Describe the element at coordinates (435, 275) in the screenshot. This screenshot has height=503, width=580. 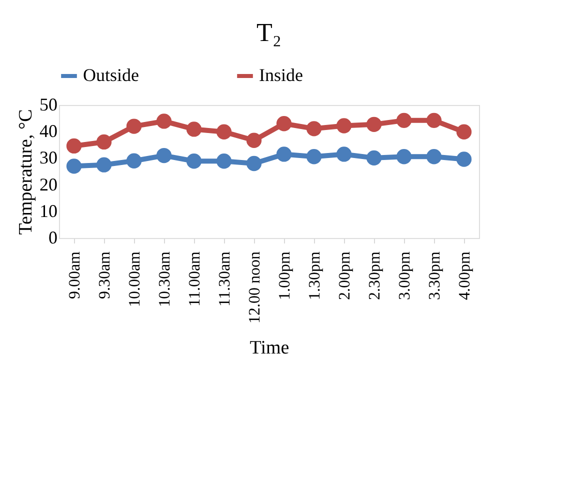
I see `x-tick-label: 3.30pm` at that location.